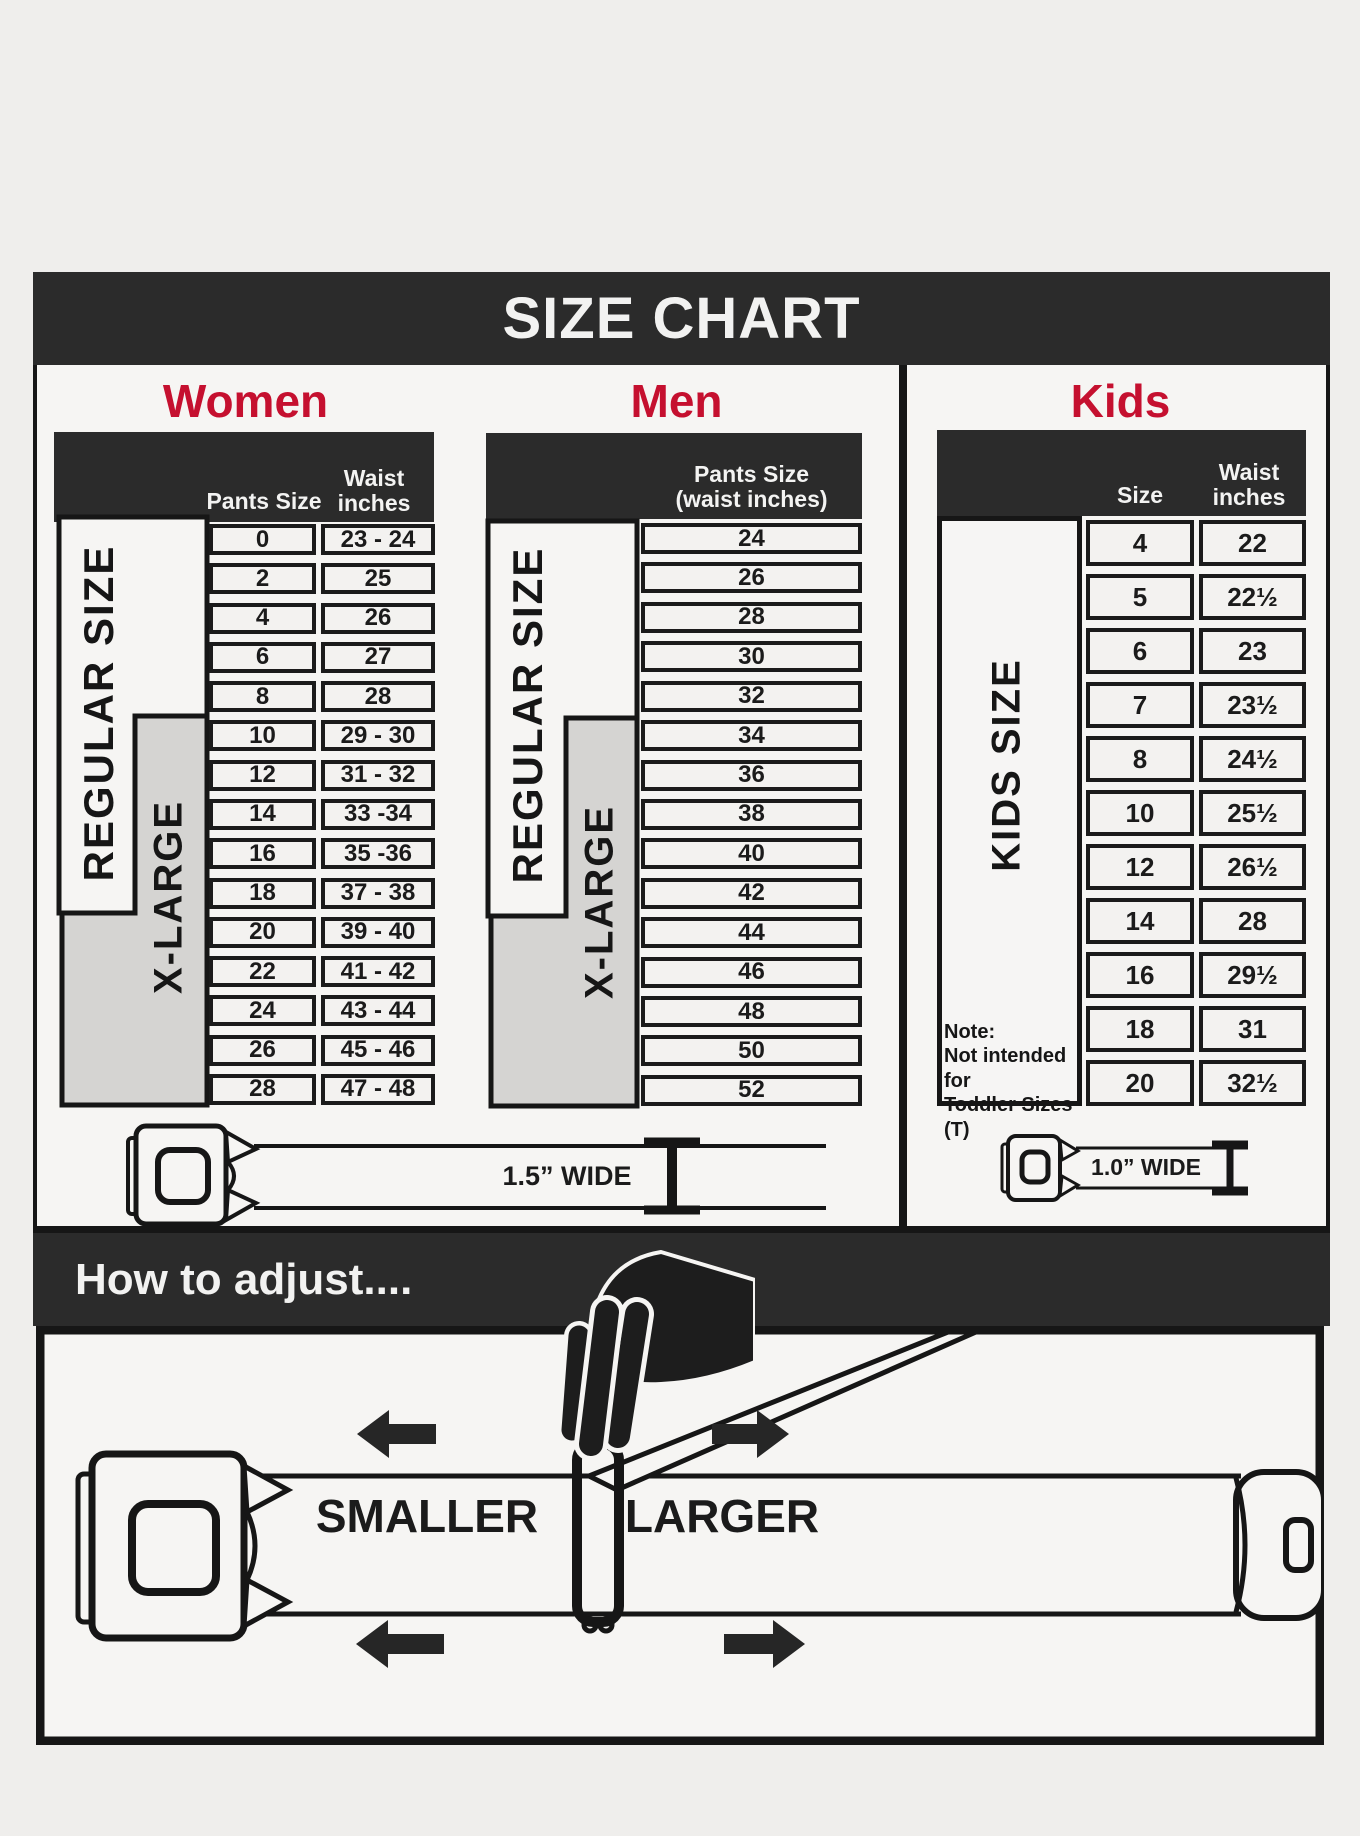  Describe the element at coordinates (378, 579) in the screenshot. I see `women-waist-cell: 25` at that location.